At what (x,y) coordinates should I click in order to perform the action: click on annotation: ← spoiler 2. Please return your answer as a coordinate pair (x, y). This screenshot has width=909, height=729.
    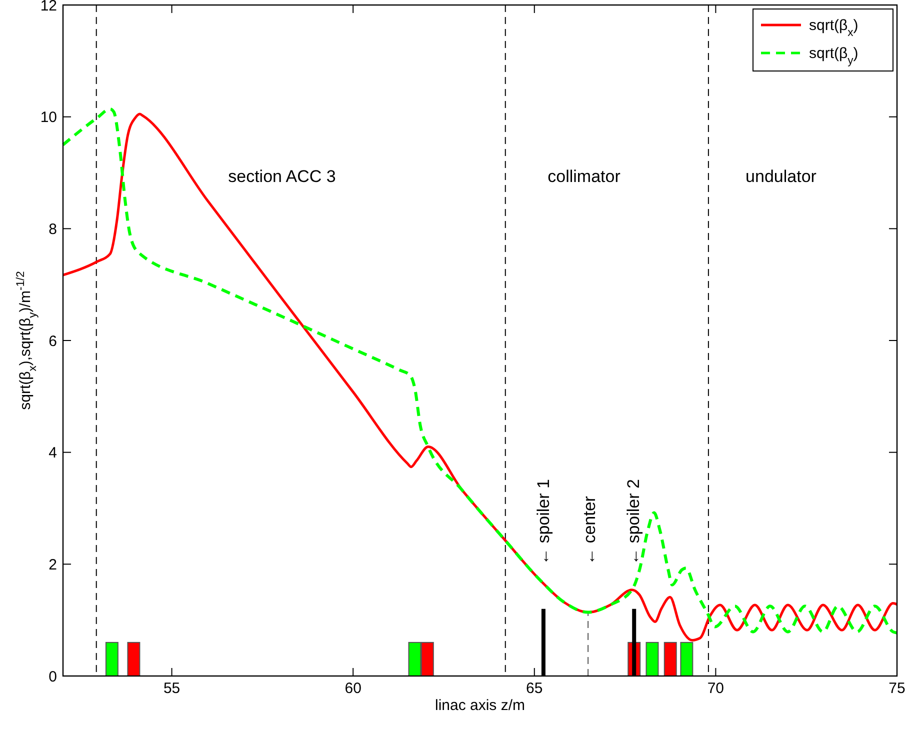
    Looking at the image, I should click on (633, 522).